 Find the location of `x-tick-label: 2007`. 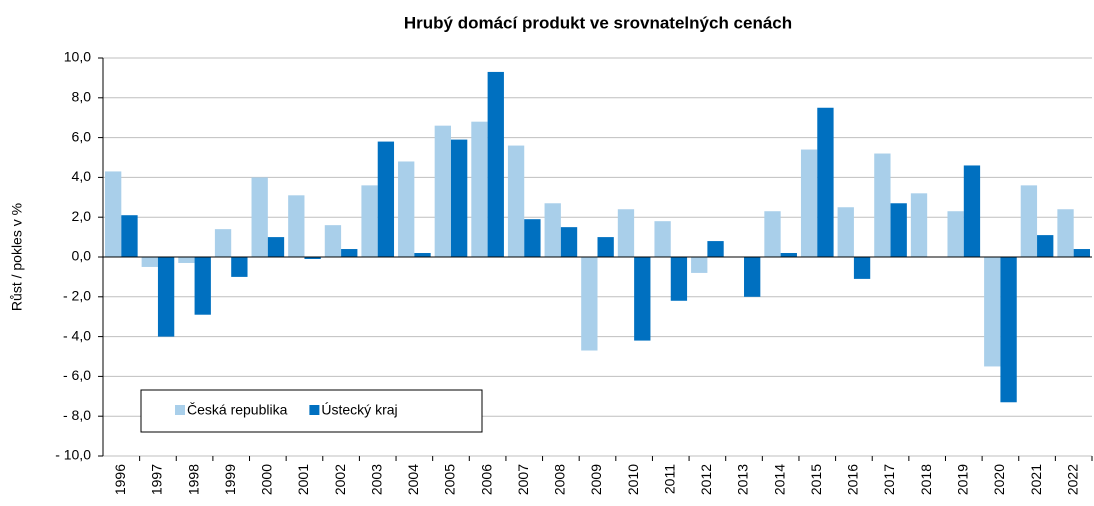

x-tick-label: 2007 is located at coordinates (523, 479).